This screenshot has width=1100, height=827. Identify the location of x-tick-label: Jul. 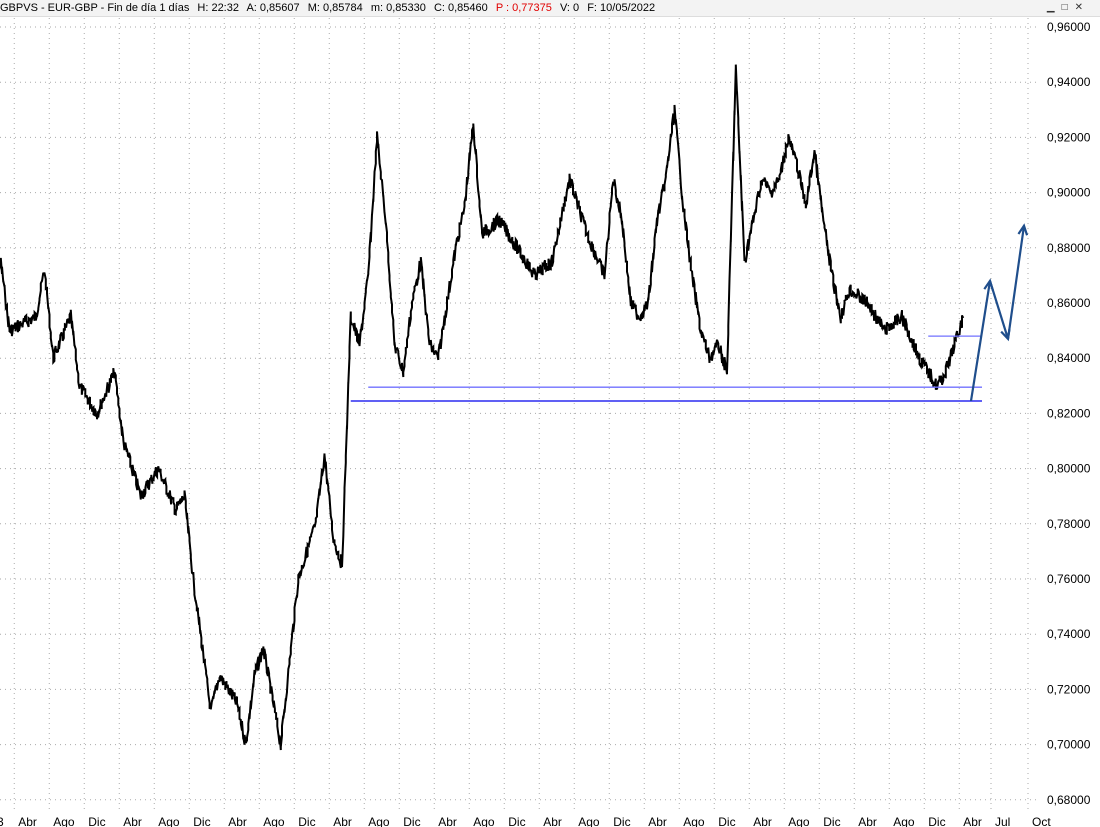
(1002, 821).